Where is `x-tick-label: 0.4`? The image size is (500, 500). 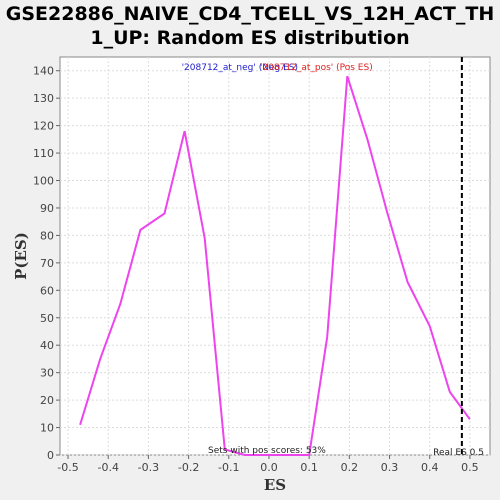 x-tick-label: 0.4 is located at coordinates (430, 467).